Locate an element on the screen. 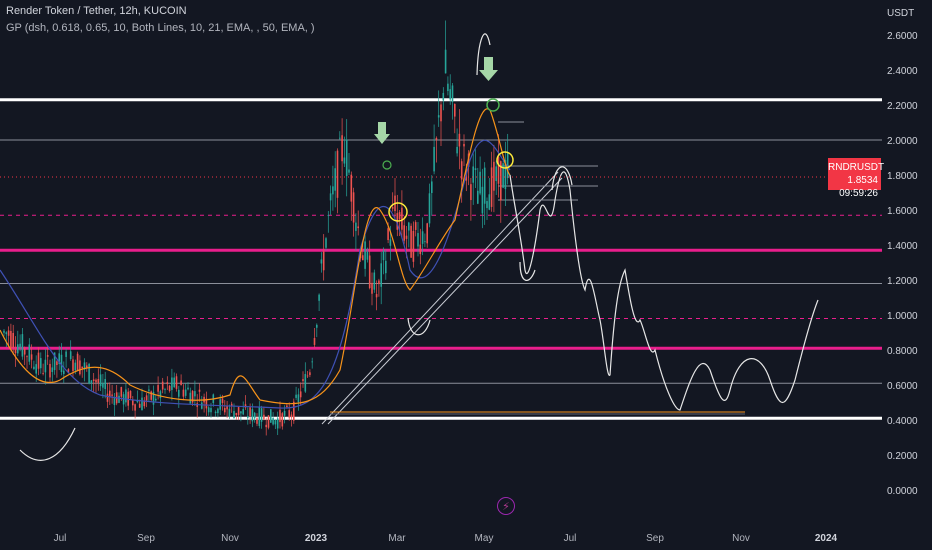 The height and width of the screenshot is (550, 932). price-tick: 2.0000 is located at coordinates (902, 141).